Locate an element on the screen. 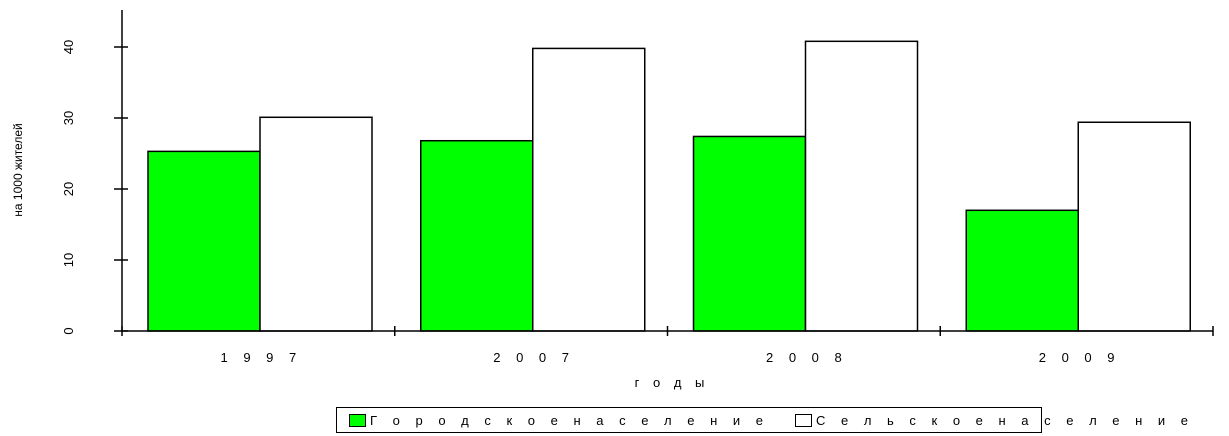  y-tick-label: 10 is located at coordinates (68, 260).